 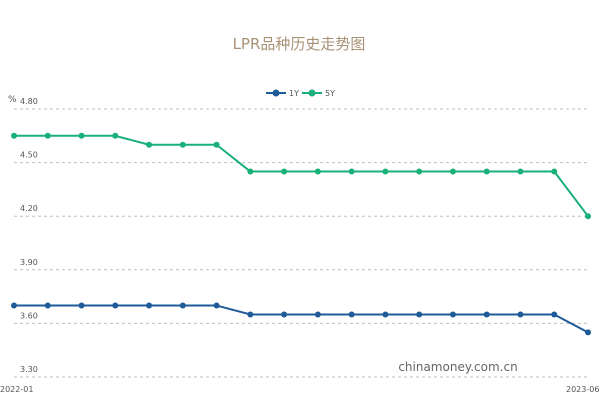 What do you see at coordinates (294, 93) in the screenshot?
I see `legend-label: 1Y` at bounding box center [294, 93].